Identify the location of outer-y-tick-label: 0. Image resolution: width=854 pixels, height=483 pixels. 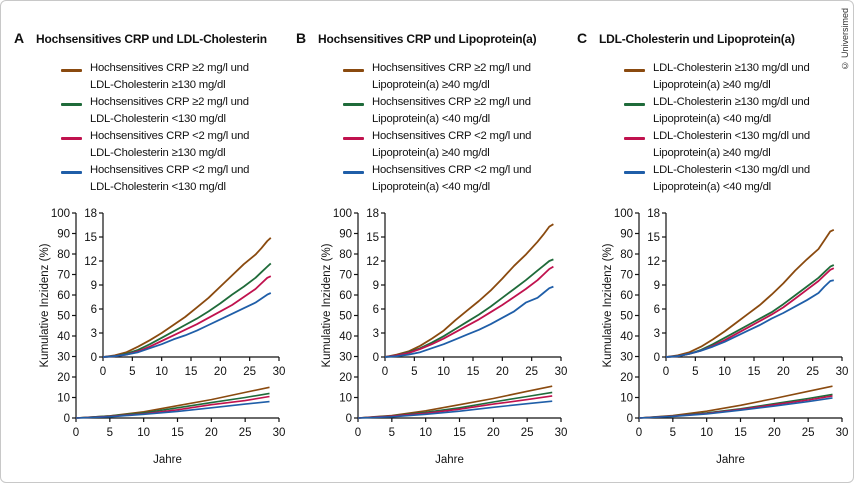
(630, 419).